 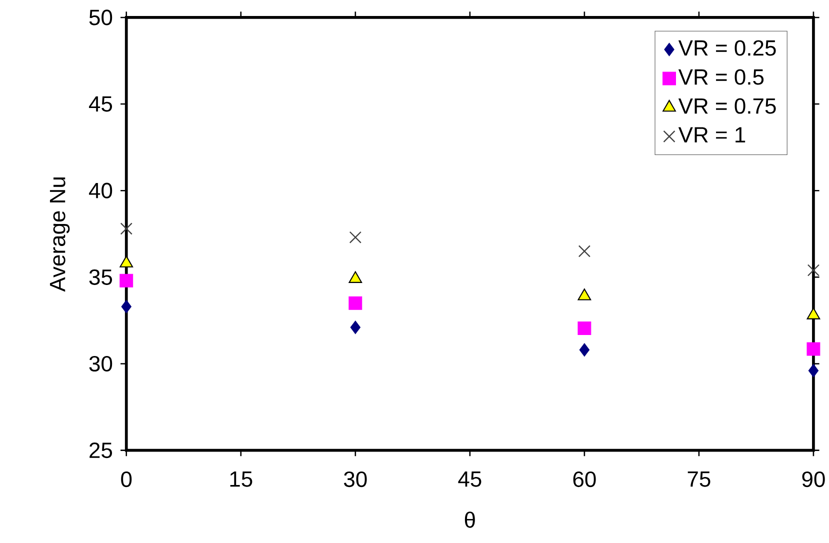 What do you see at coordinates (469, 519) in the screenshot?
I see `x-axis-title: θ` at bounding box center [469, 519].